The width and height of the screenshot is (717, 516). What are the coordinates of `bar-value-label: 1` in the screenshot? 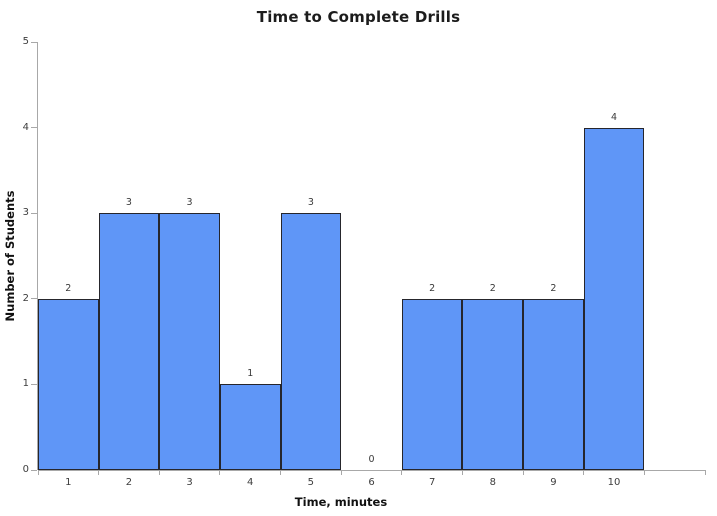 It's located at (250, 374).